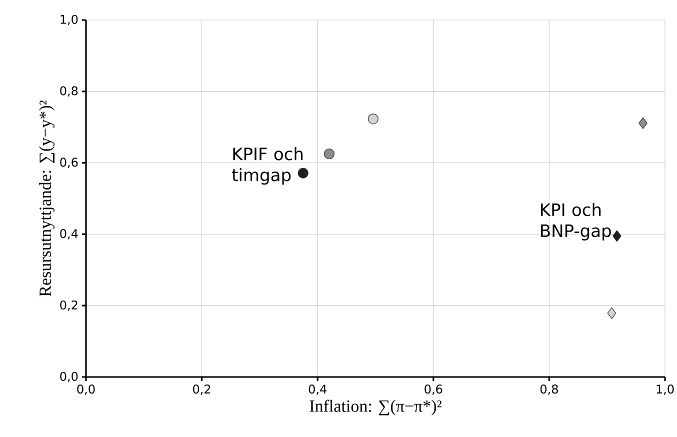  What do you see at coordinates (576, 221) in the screenshot?
I see `annotation: KPI och BNP-gap` at bounding box center [576, 221].